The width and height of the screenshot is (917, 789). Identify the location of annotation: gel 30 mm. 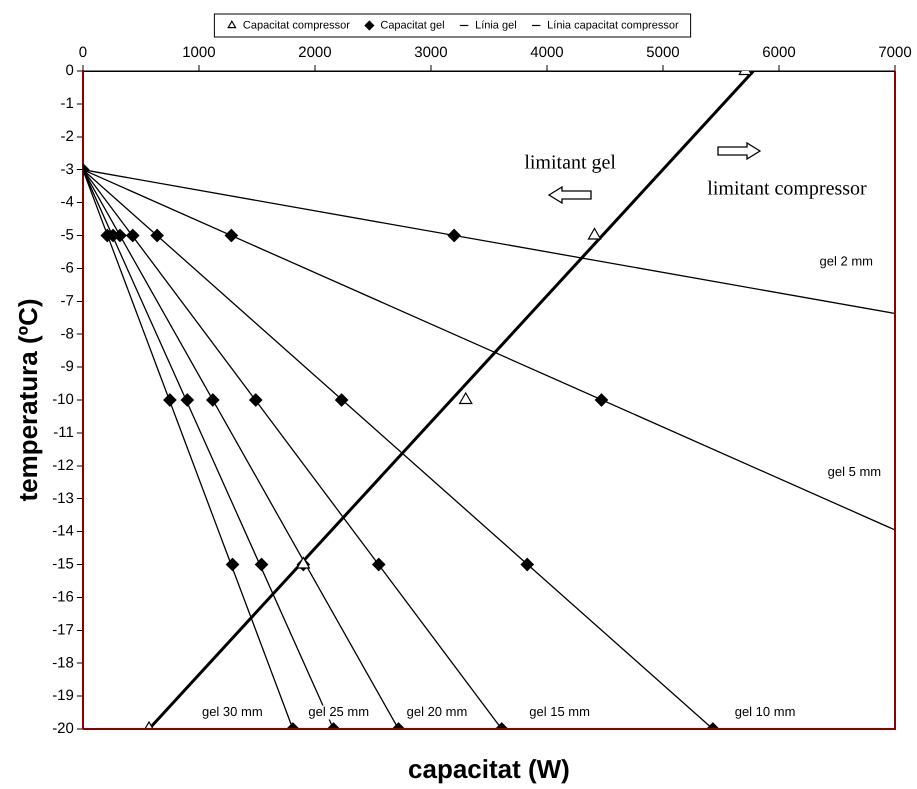
(232, 712).